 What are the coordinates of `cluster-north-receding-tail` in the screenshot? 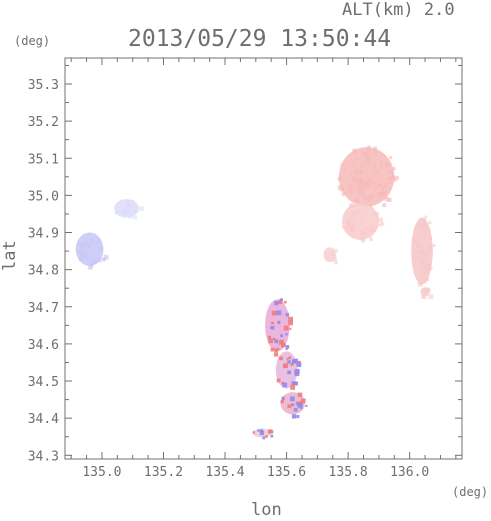 It's located at (363, 222).